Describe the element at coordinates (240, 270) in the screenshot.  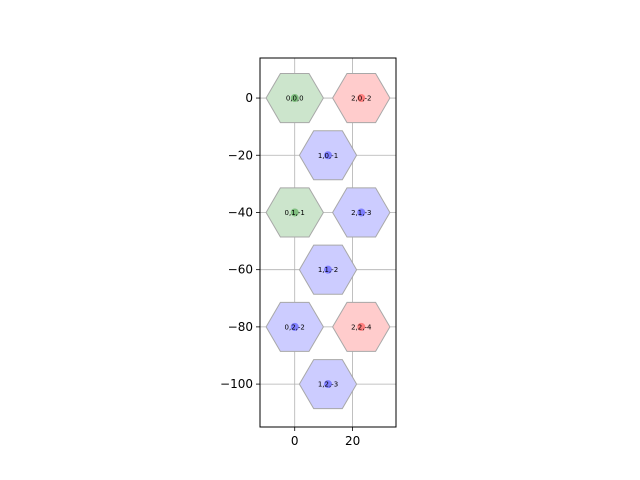
I see `y-tick-label-3: −60` at that location.